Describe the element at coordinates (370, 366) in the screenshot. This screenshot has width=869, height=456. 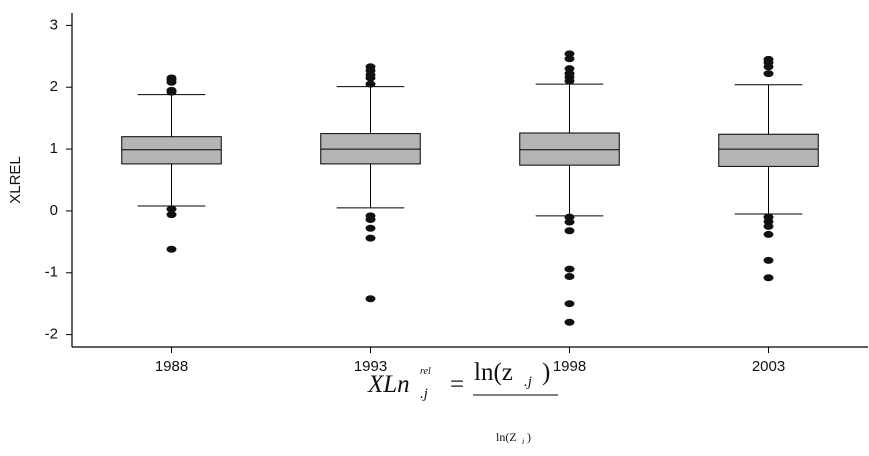
I see `x-tick-label: 1993` at that location.